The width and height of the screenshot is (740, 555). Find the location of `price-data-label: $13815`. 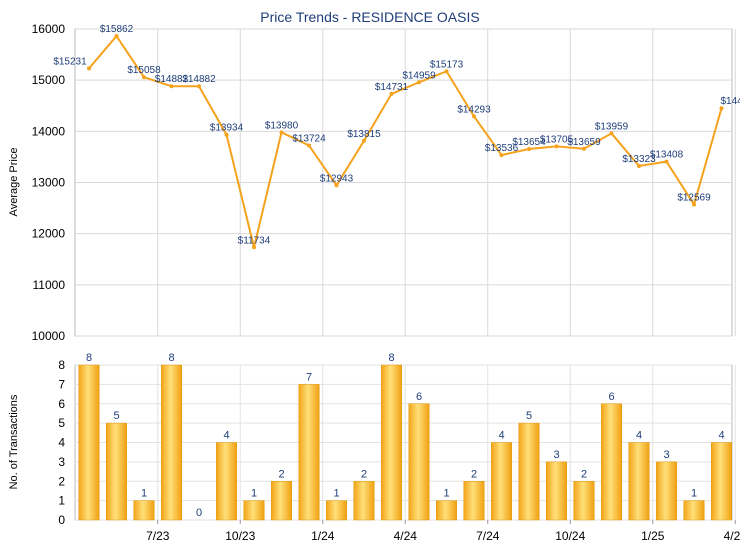

price-data-label: $13815 is located at coordinates (364, 134).